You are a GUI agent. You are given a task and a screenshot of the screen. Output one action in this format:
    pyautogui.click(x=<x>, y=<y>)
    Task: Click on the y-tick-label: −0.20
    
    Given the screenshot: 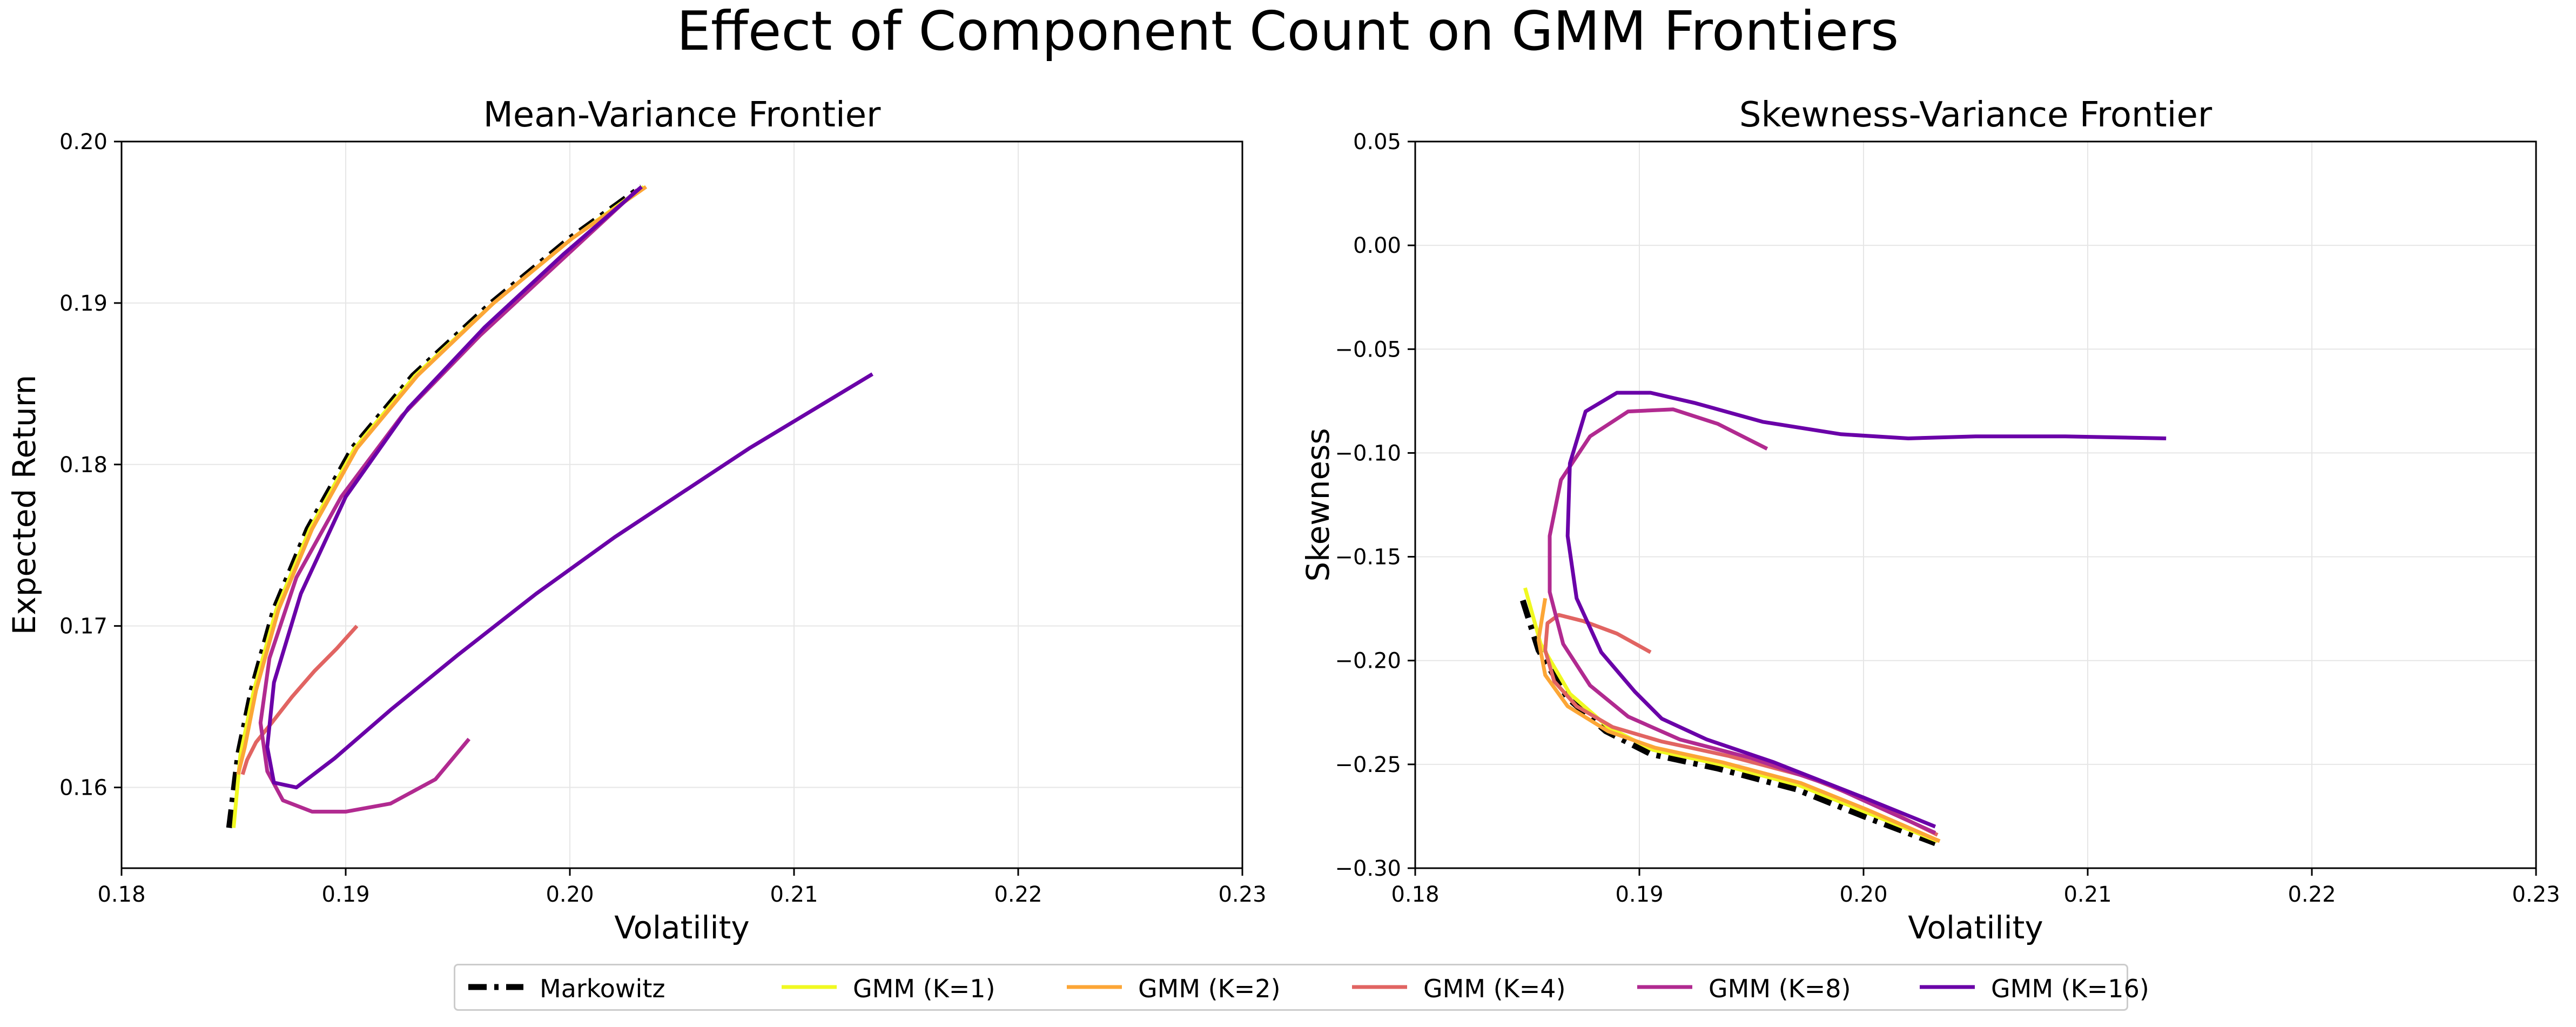 What is the action you would take?
    pyautogui.click(x=1368, y=661)
    